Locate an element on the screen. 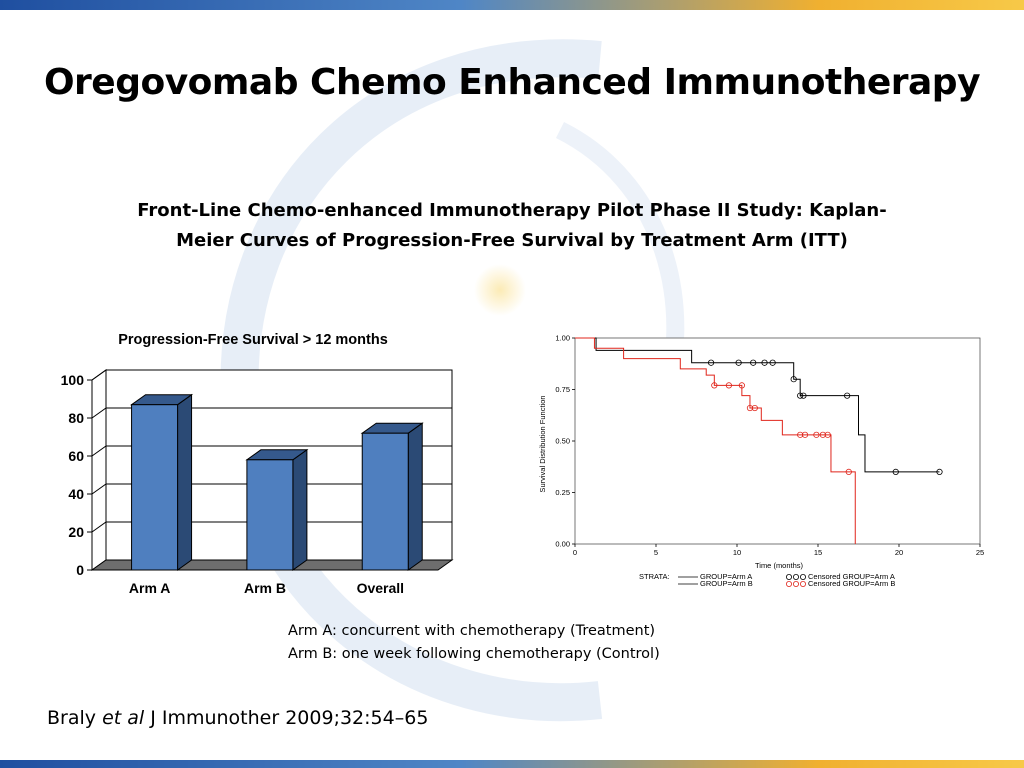 Image resolution: width=1024 pixels, height=768 pixels. km-series-arm-b is located at coordinates (715, 440).